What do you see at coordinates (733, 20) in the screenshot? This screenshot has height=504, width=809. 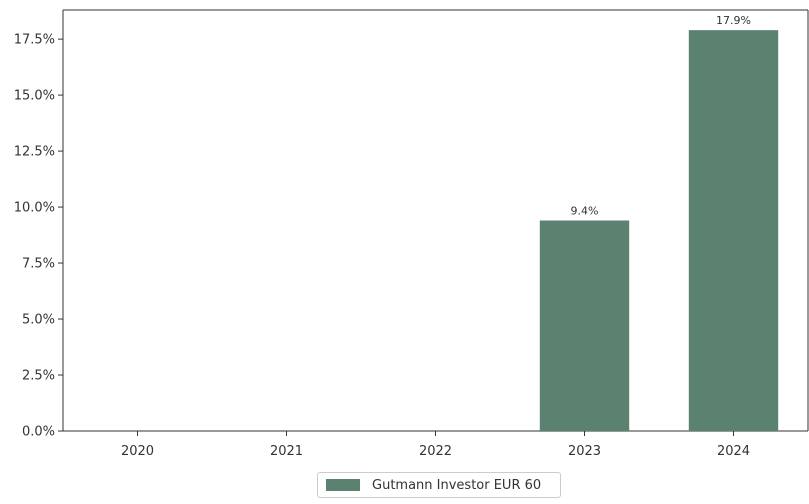 I see `data-label: 17.9%` at bounding box center [733, 20].